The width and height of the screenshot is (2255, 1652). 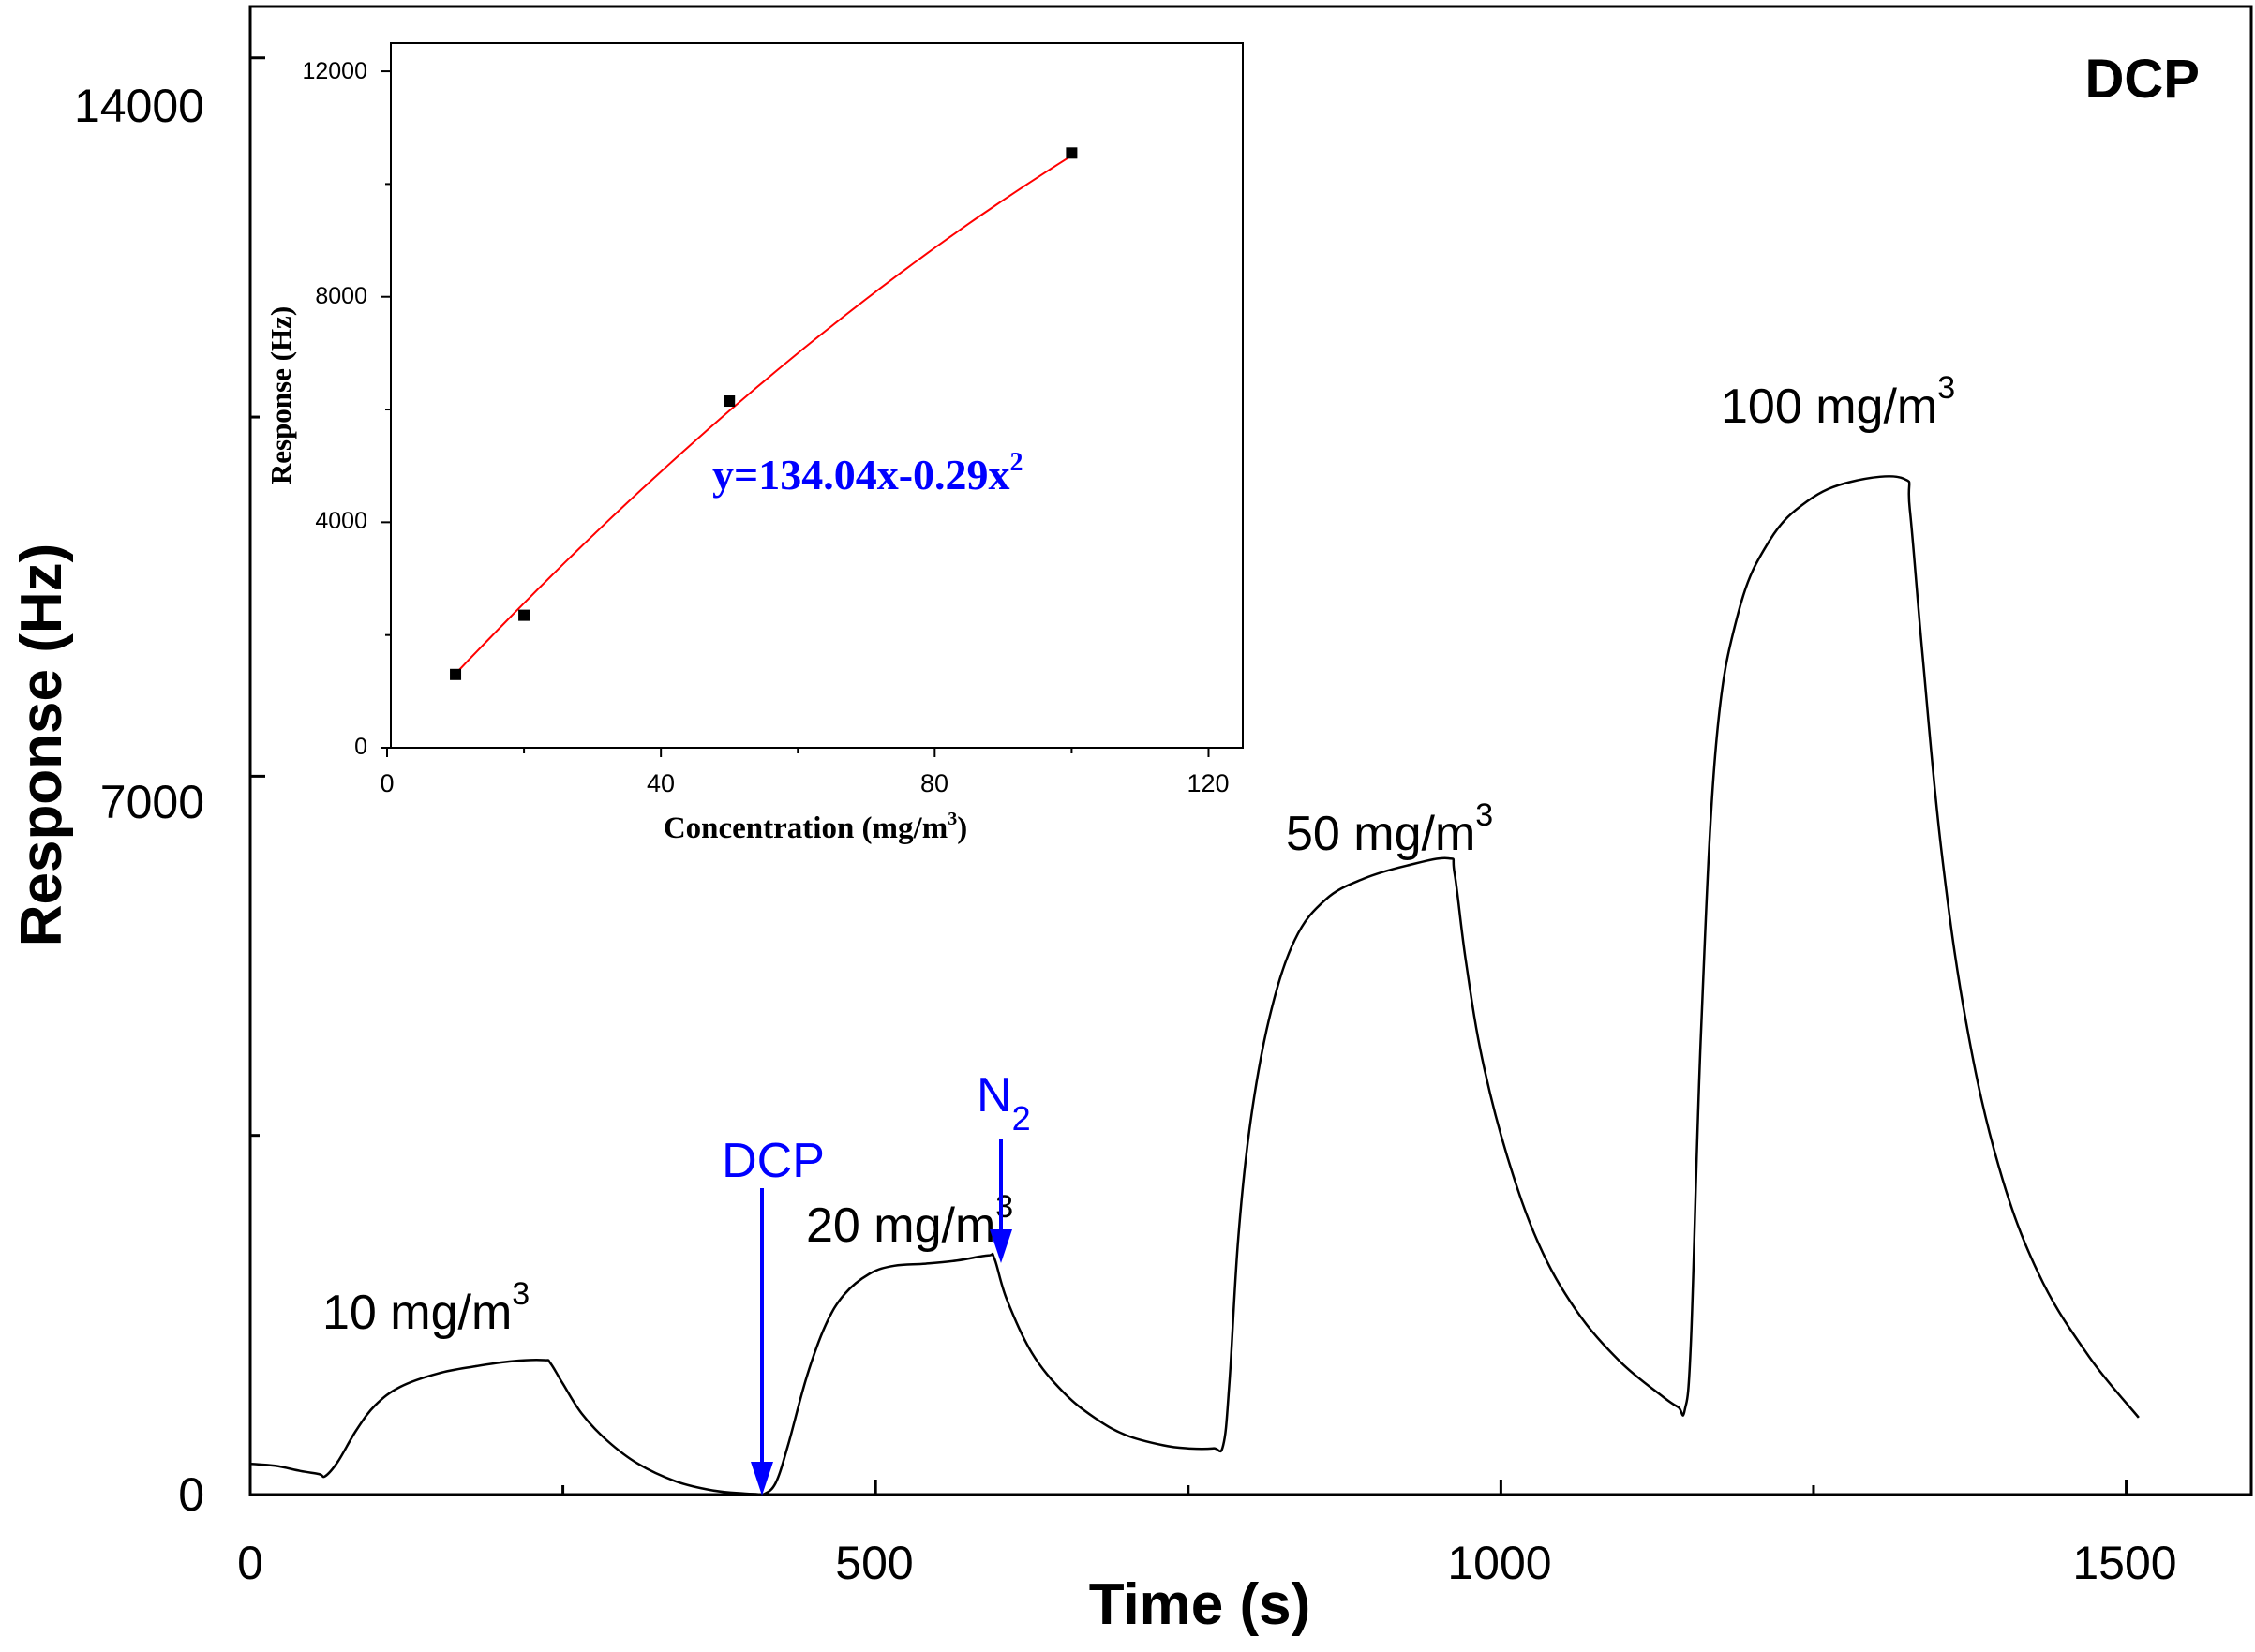 What do you see at coordinates (387, 783) in the screenshot?
I see `inset-x-tick-label-0: 0` at bounding box center [387, 783].